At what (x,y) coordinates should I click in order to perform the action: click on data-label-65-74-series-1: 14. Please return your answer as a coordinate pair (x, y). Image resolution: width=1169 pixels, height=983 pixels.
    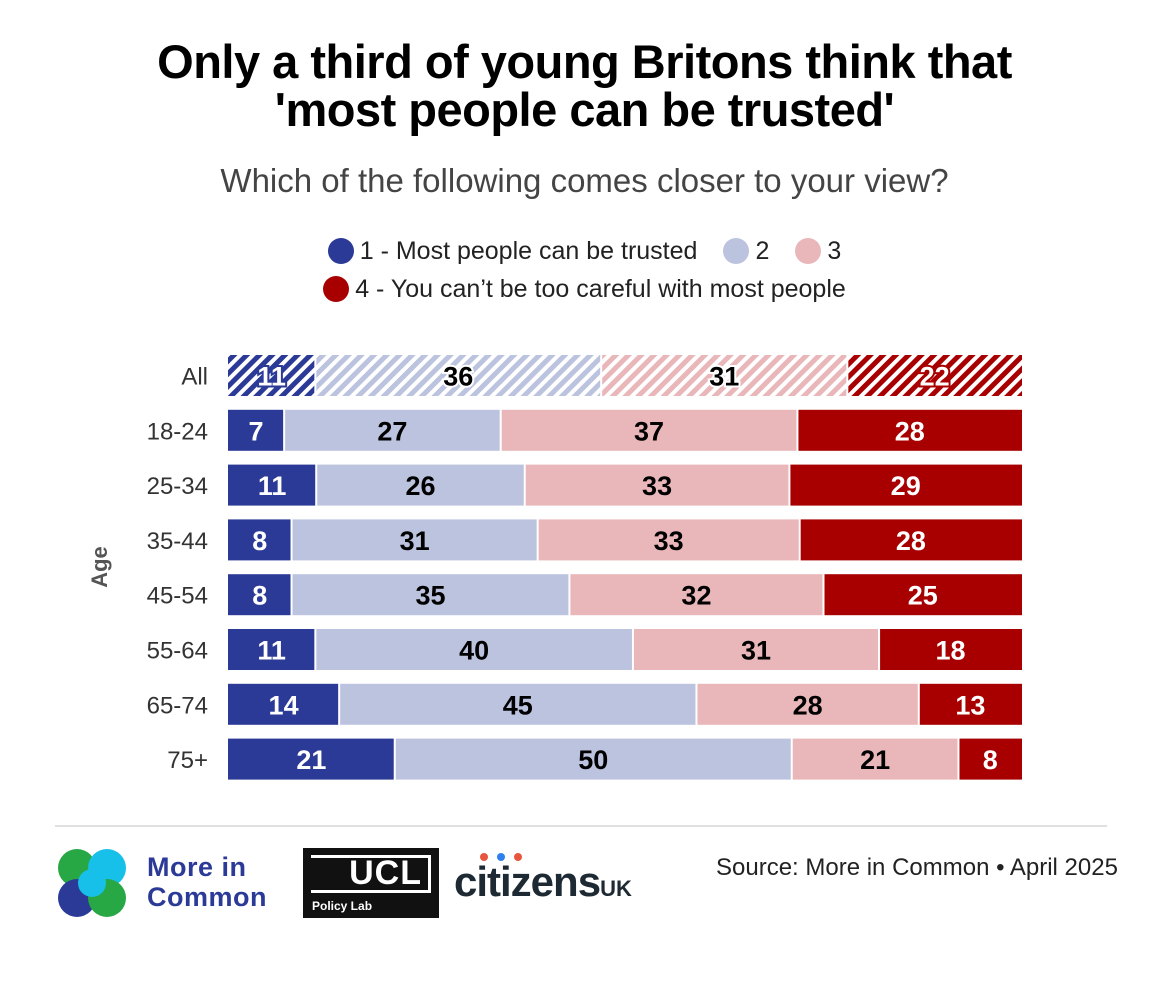
    Looking at the image, I should click on (284, 705).